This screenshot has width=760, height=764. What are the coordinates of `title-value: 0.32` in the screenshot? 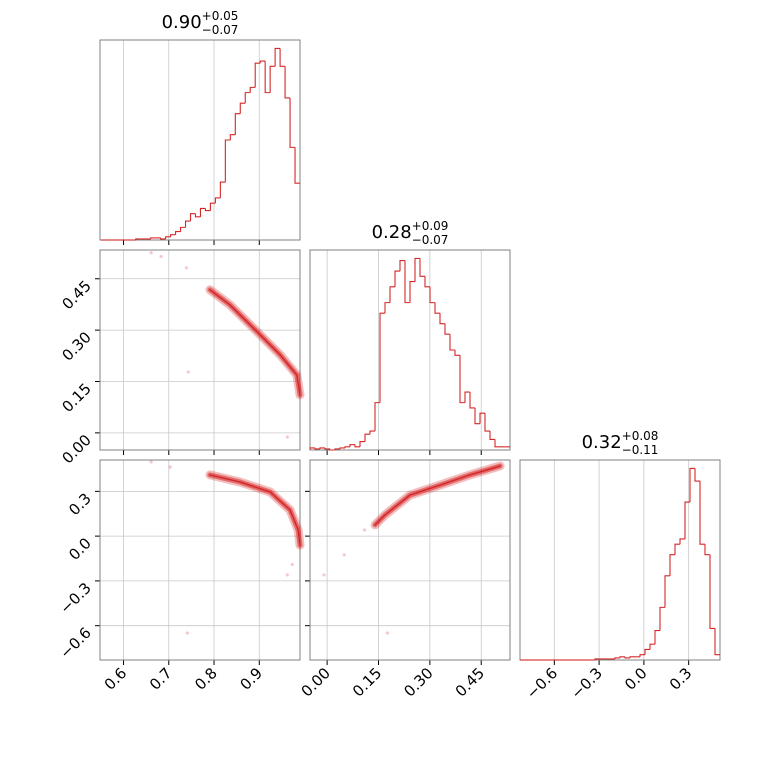 It's located at (602, 442).